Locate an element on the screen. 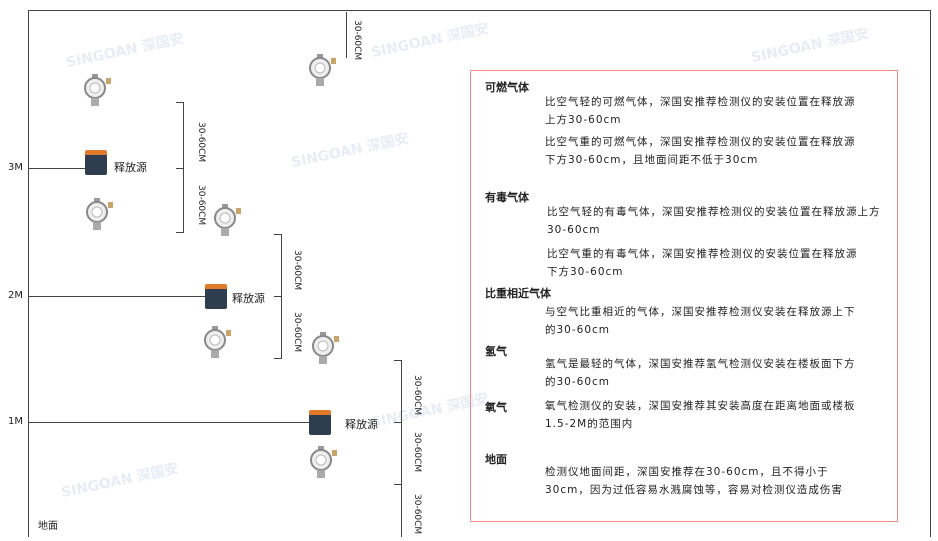 Image resolution: width=938 pixels, height=541 pixels. level-1m-line is located at coordinates (171, 422).